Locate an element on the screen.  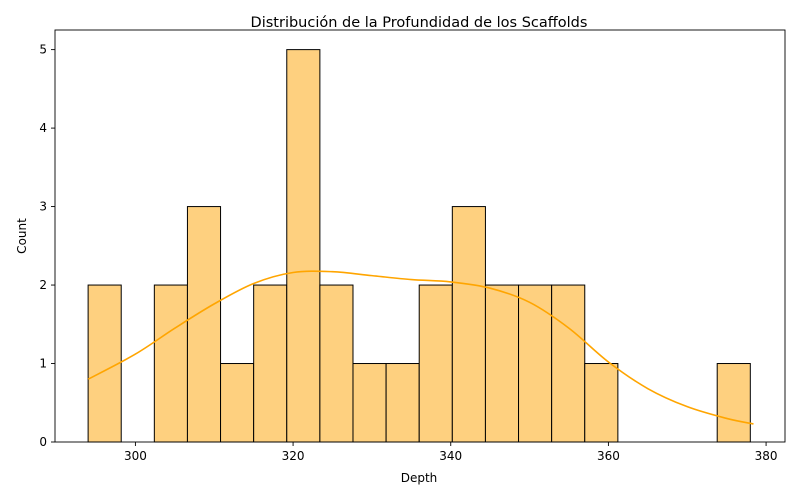
y-tick-label: 5 is located at coordinates (43, 50).